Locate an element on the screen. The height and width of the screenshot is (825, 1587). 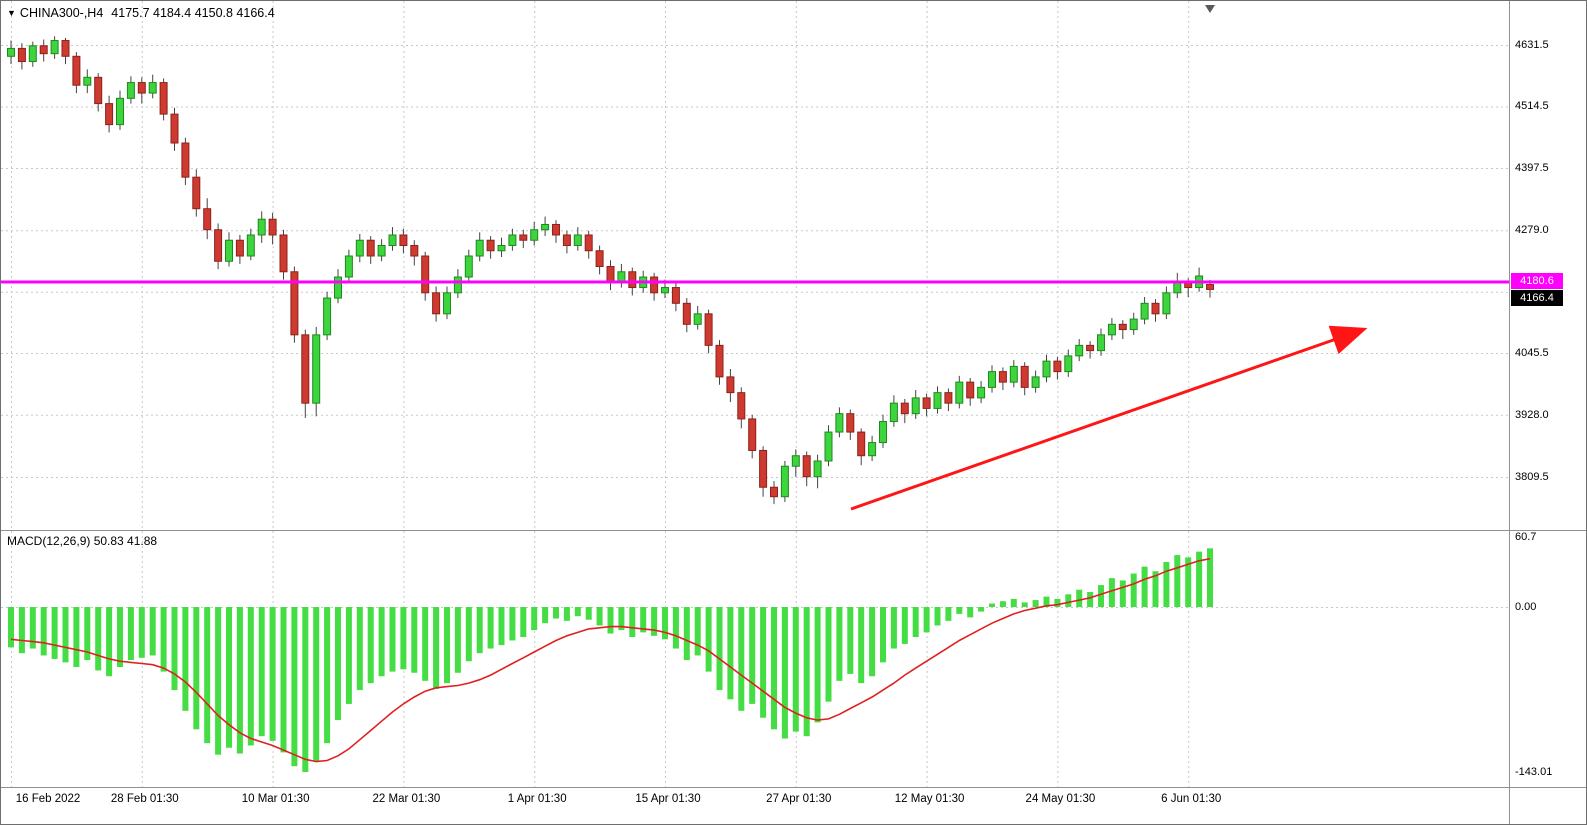
price-axis-label: 4045.5 is located at coordinates (1532, 352).